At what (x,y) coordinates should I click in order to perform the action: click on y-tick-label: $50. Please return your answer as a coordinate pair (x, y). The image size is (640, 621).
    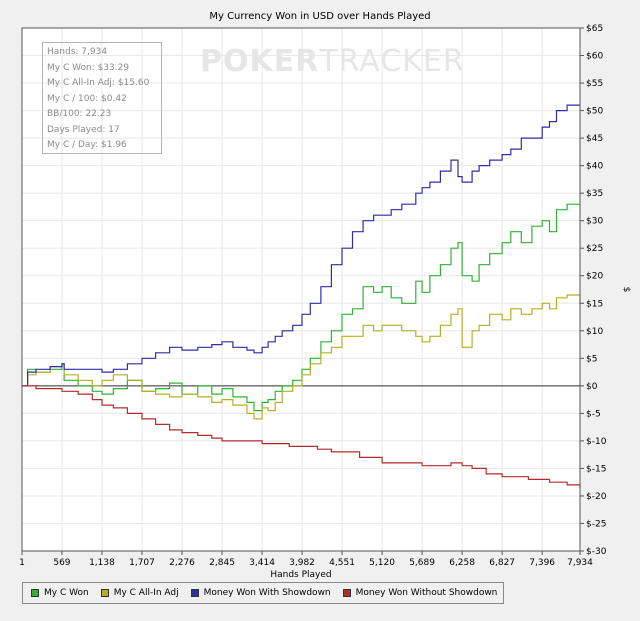
    Looking at the image, I should click on (594, 112).